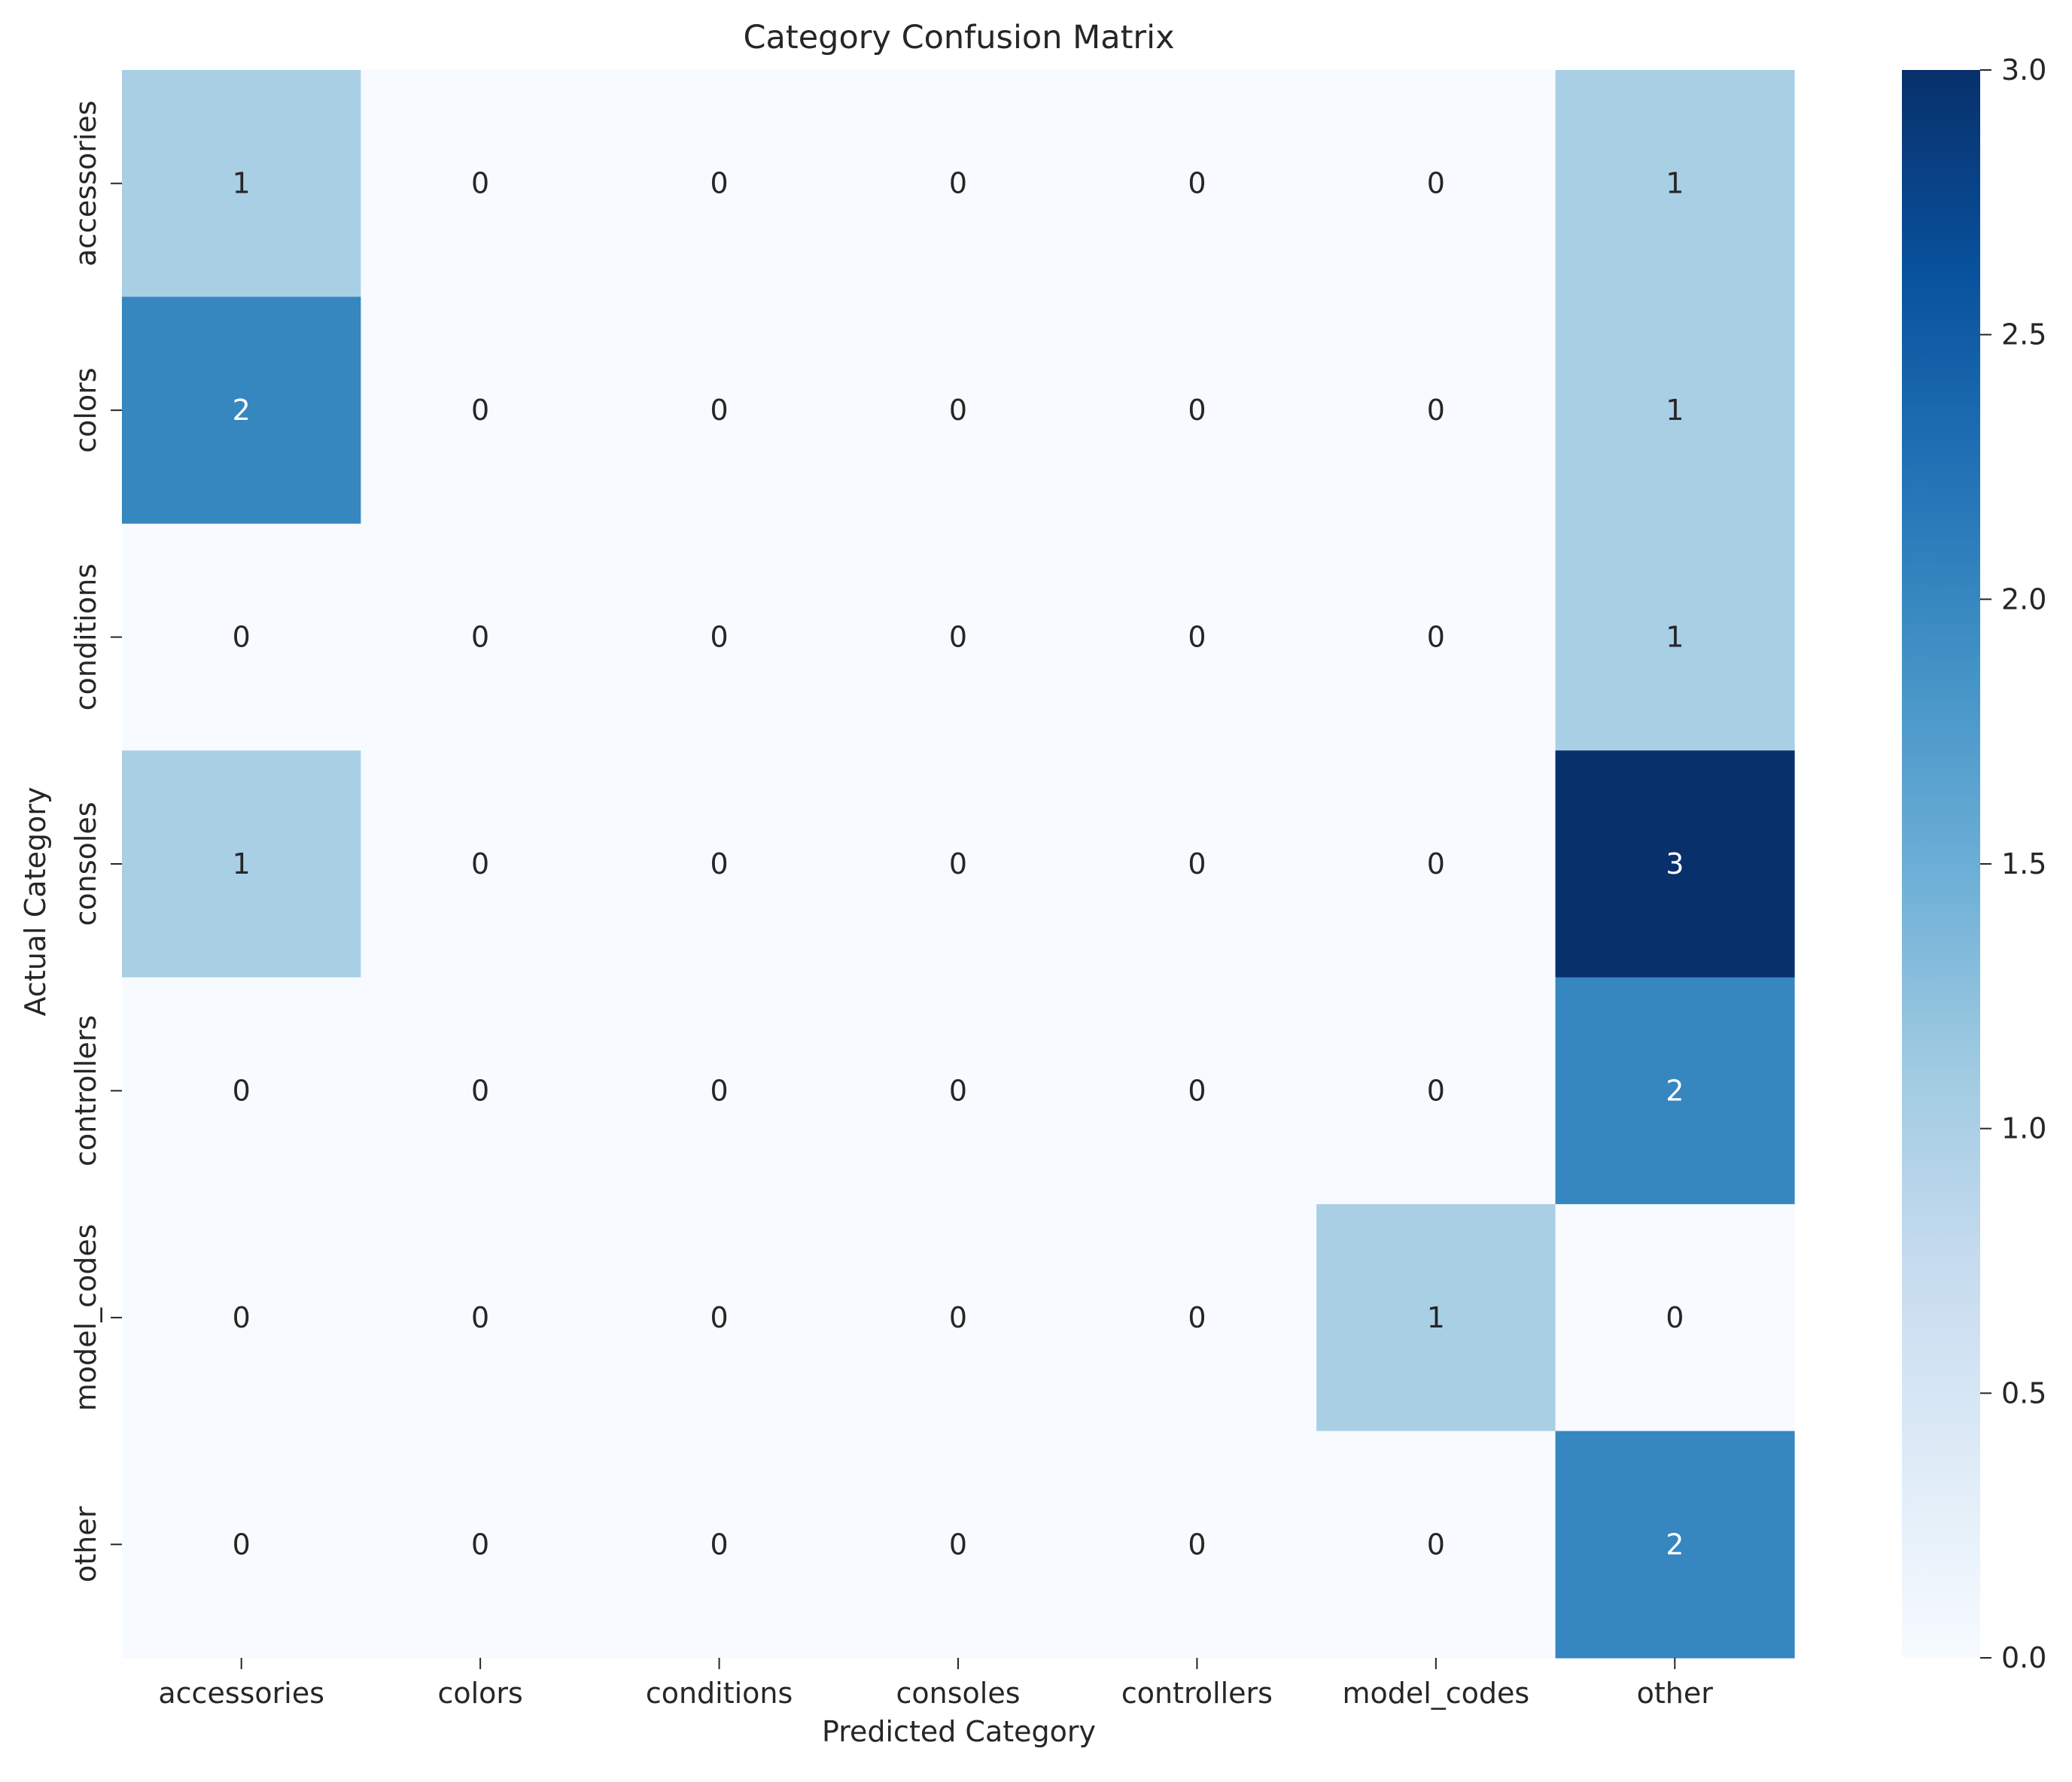 The width and height of the screenshot is (2072, 1782). What do you see at coordinates (958, 37) in the screenshot?
I see `chart-title: Category Confusion Matrix` at bounding box center [958, 37].